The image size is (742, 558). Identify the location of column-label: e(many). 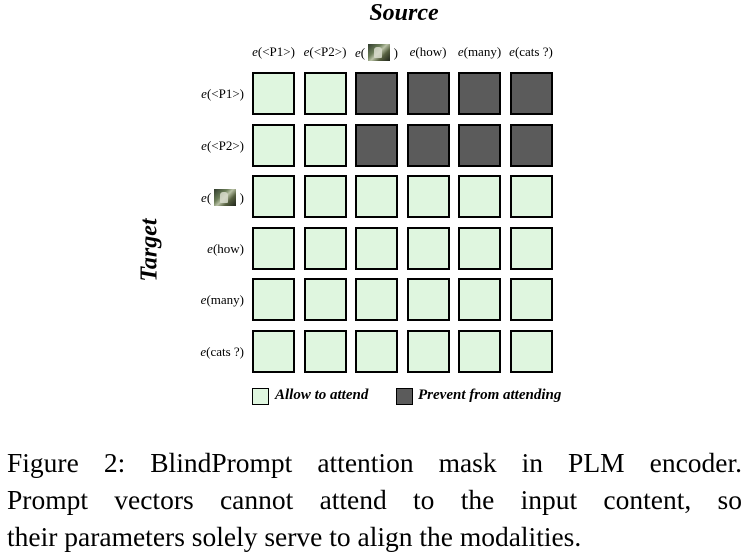
(479, 53).